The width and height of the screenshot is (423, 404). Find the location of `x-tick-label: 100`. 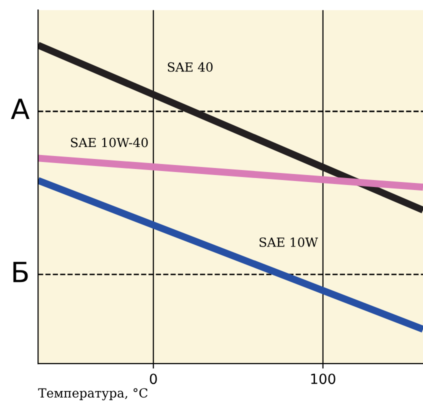

x-tick-label: 100 is located at coordinates (323, 379).